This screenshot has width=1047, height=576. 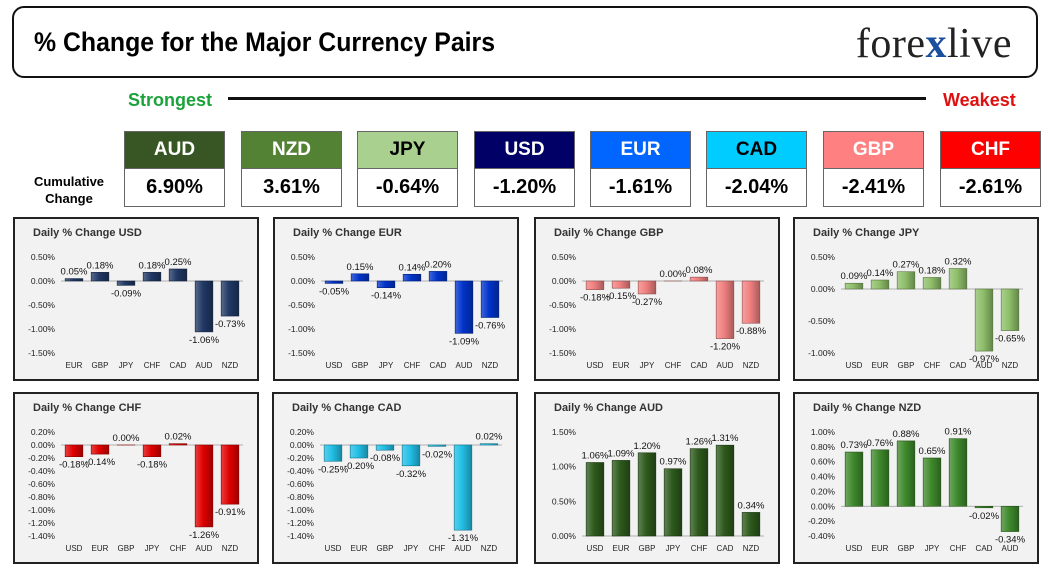 I want to click on y-tick-label: 1.00%, so click(x=823, y=432).